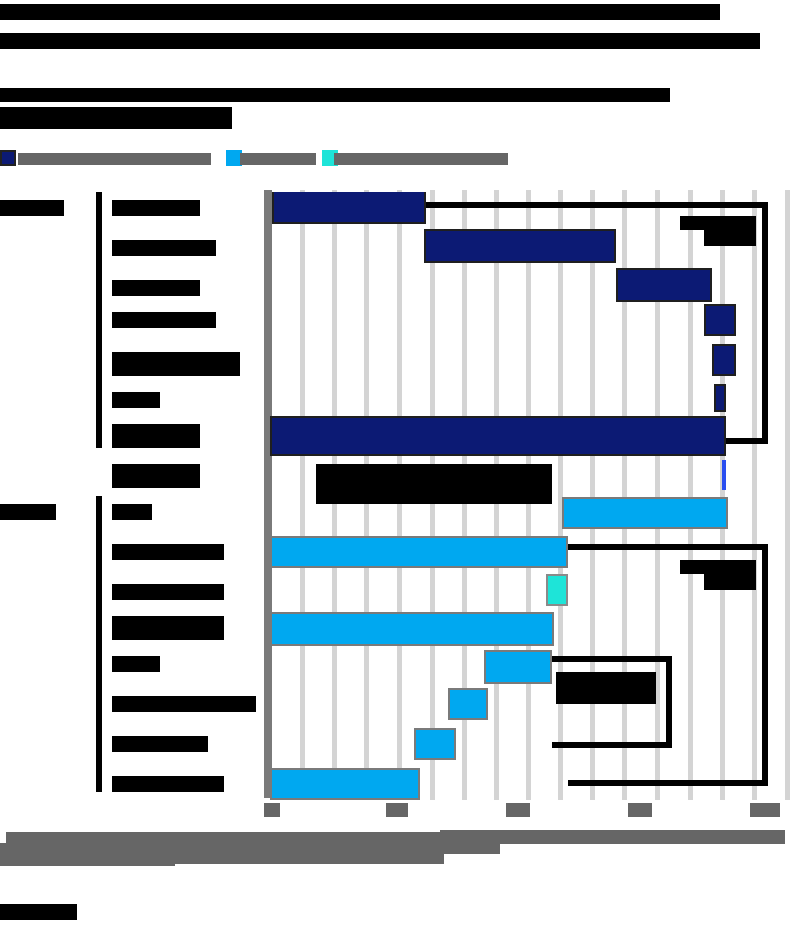  Describe the element at coordinates (268, 494) in the screenshot. I see `y-axis-line` at that location.